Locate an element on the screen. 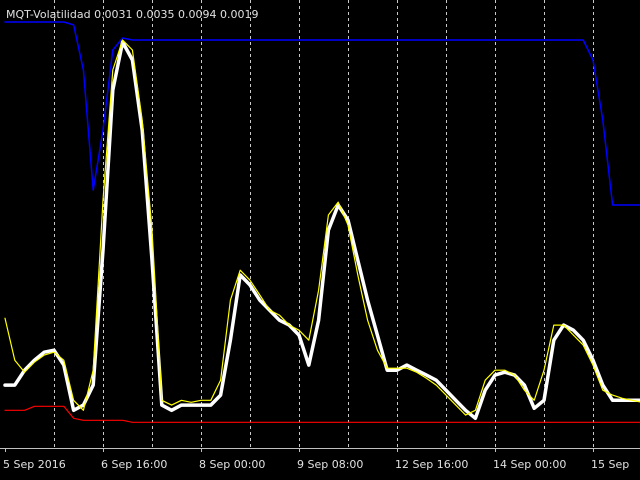 Image resolution: width=640 pixels, height=480 pixels. x-tick-label: 9 Sep 08:00 is located at coordinates (330, 464).